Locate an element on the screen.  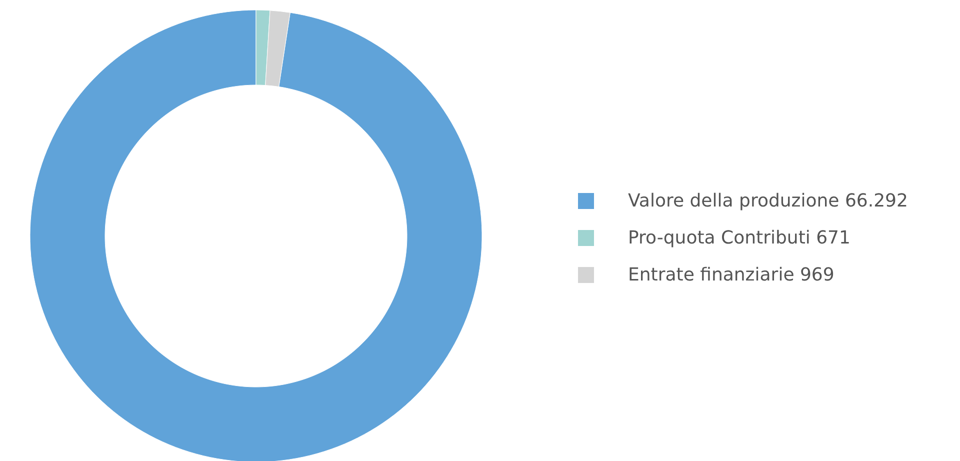
legend-label: Valore della produzione 66.292 is located at coordinates (768, 201).